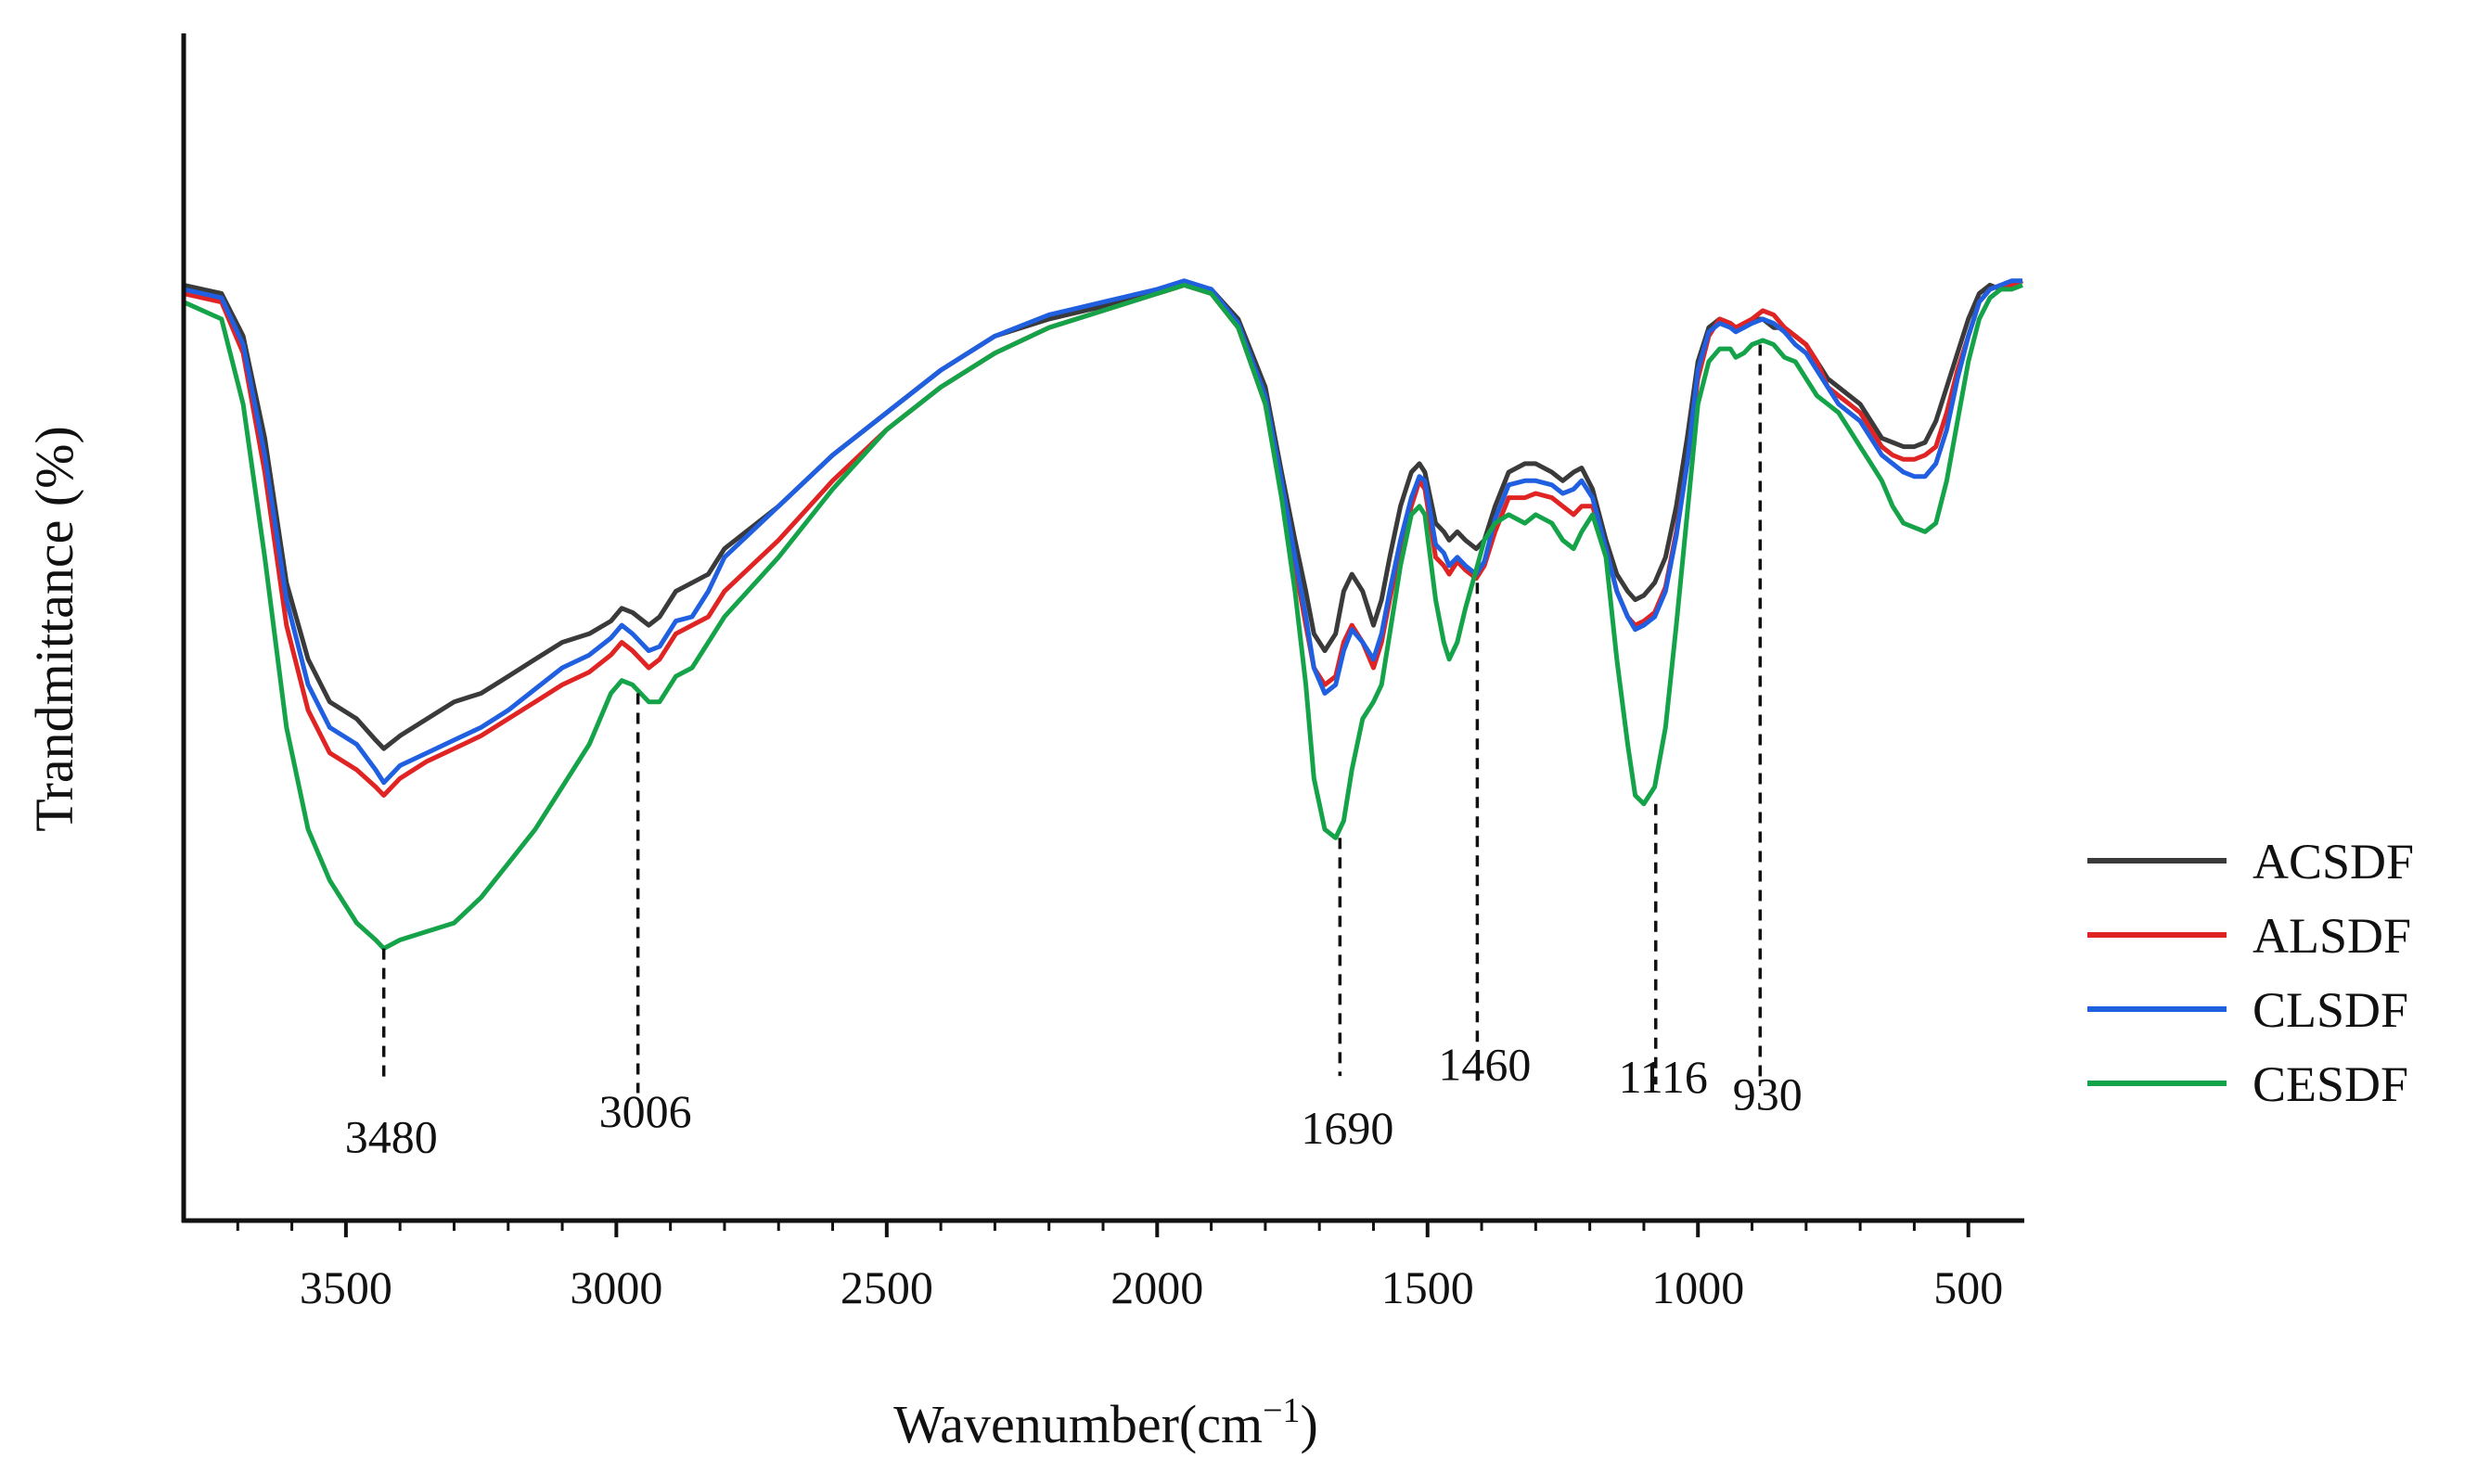 This screenshot has width=2490, height=1484. Describe the element at coordinates (1156, 1287) in the screenshot. I see `x-tick-label: 2000` at that location.